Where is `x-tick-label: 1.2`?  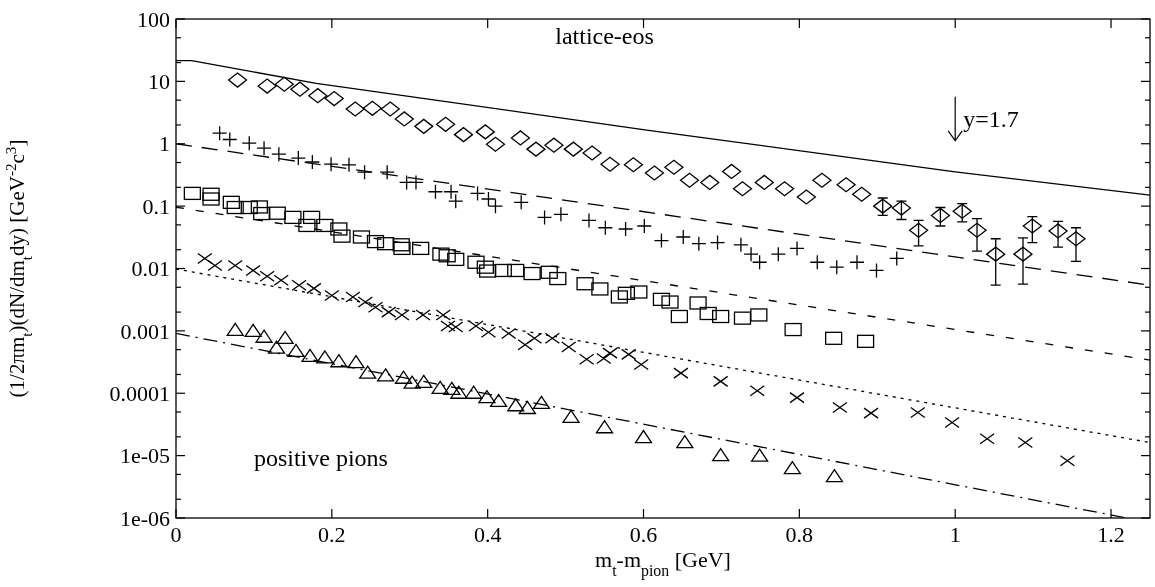
x-tick-label: 1.2 is located at coordinates (1111, 534).